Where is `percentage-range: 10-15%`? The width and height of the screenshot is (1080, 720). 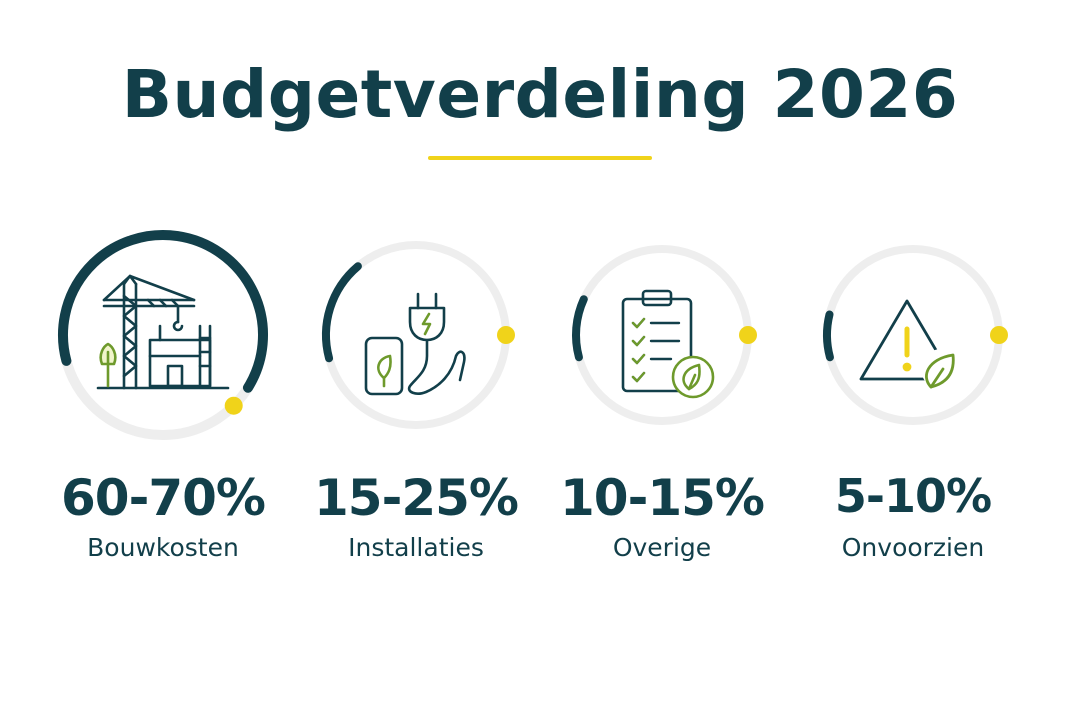 percentage-range: 10-15% is located at coordinates (662, 498).